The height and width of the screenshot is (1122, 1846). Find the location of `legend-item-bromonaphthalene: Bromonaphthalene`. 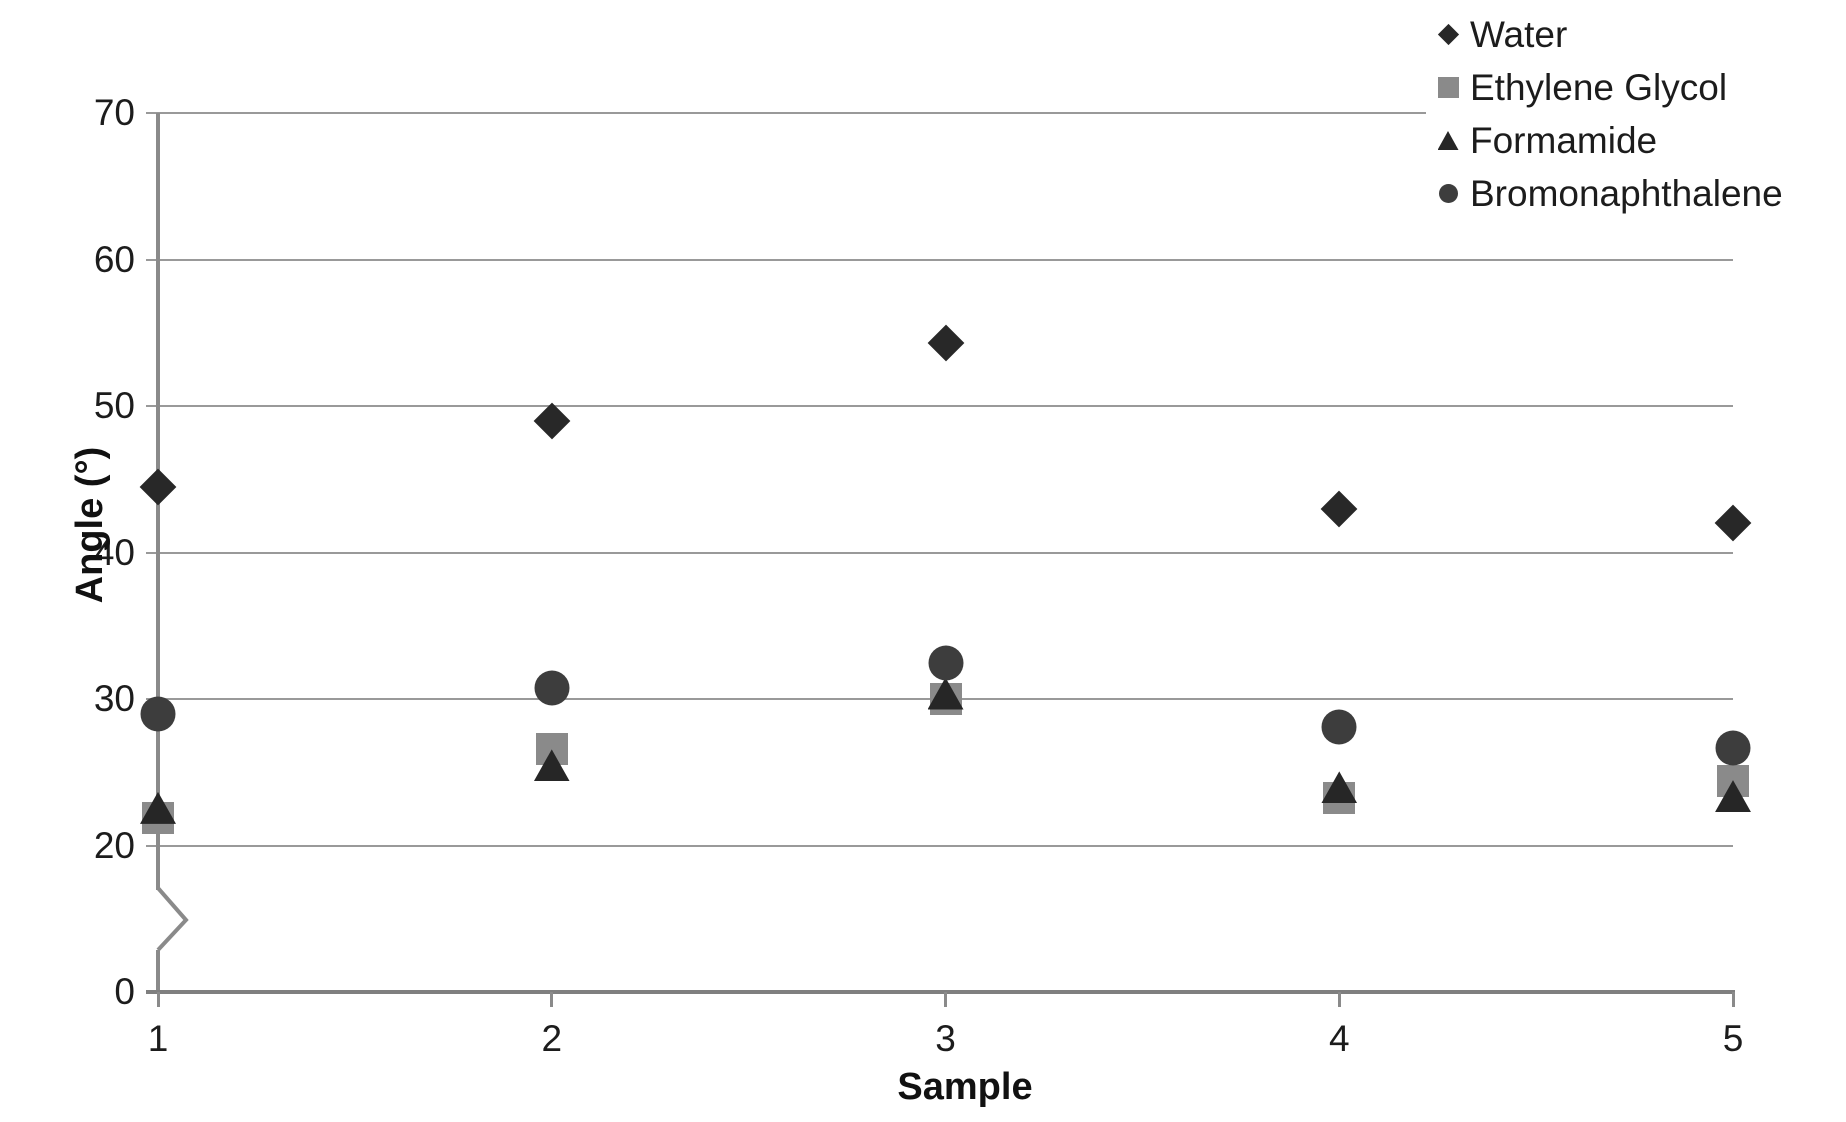

legend-item-bromonaphthalene: Bromonaphthalene is located at coordinates (1636, 193).